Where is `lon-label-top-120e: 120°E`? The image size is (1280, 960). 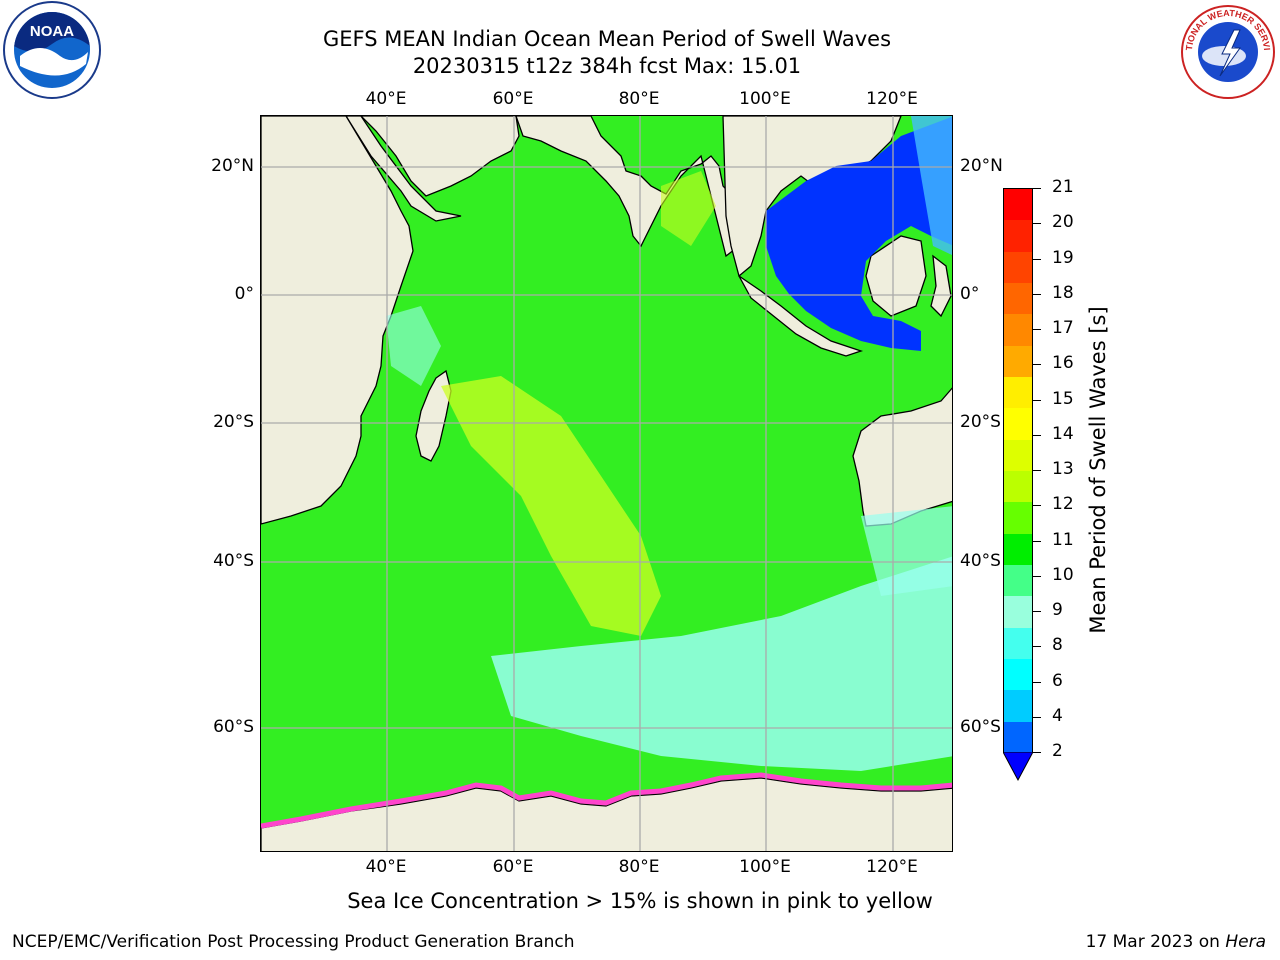 lon-label-top-120e: 120°E is located at coordinates (892, 99).